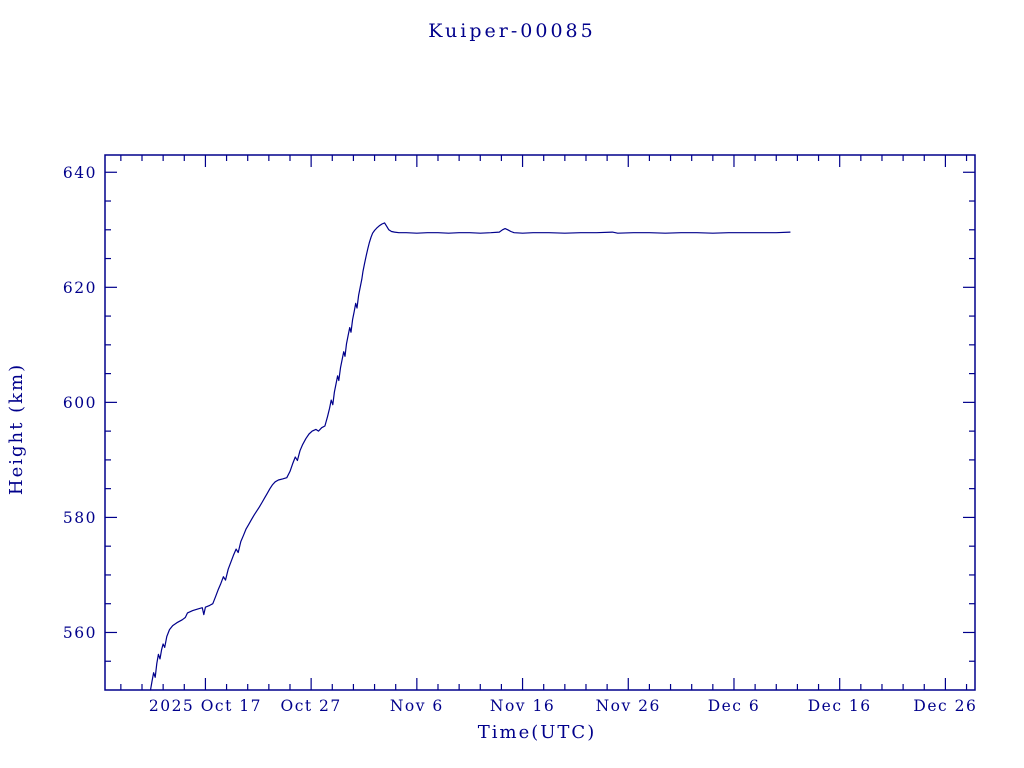 This screenshot has height=768, width=1024. What do you see at coordinates (205, 706) in the screenshot?
I see `x-tick-label: 2025 Oct 17` at bounding box center [205, 706].